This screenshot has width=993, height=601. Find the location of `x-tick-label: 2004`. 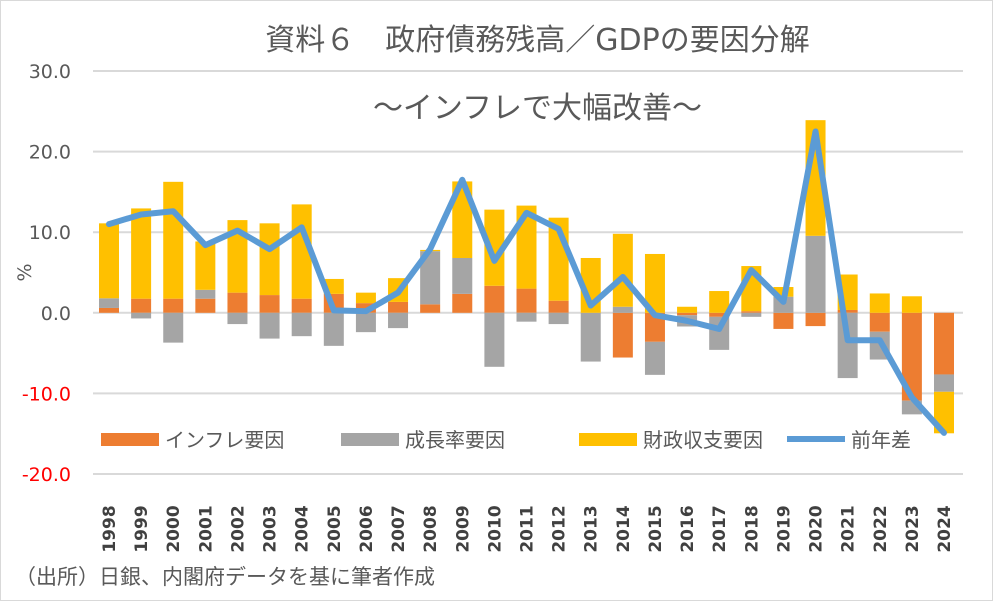

x-tick-label: 2004 is located at coordinates (303, 528).